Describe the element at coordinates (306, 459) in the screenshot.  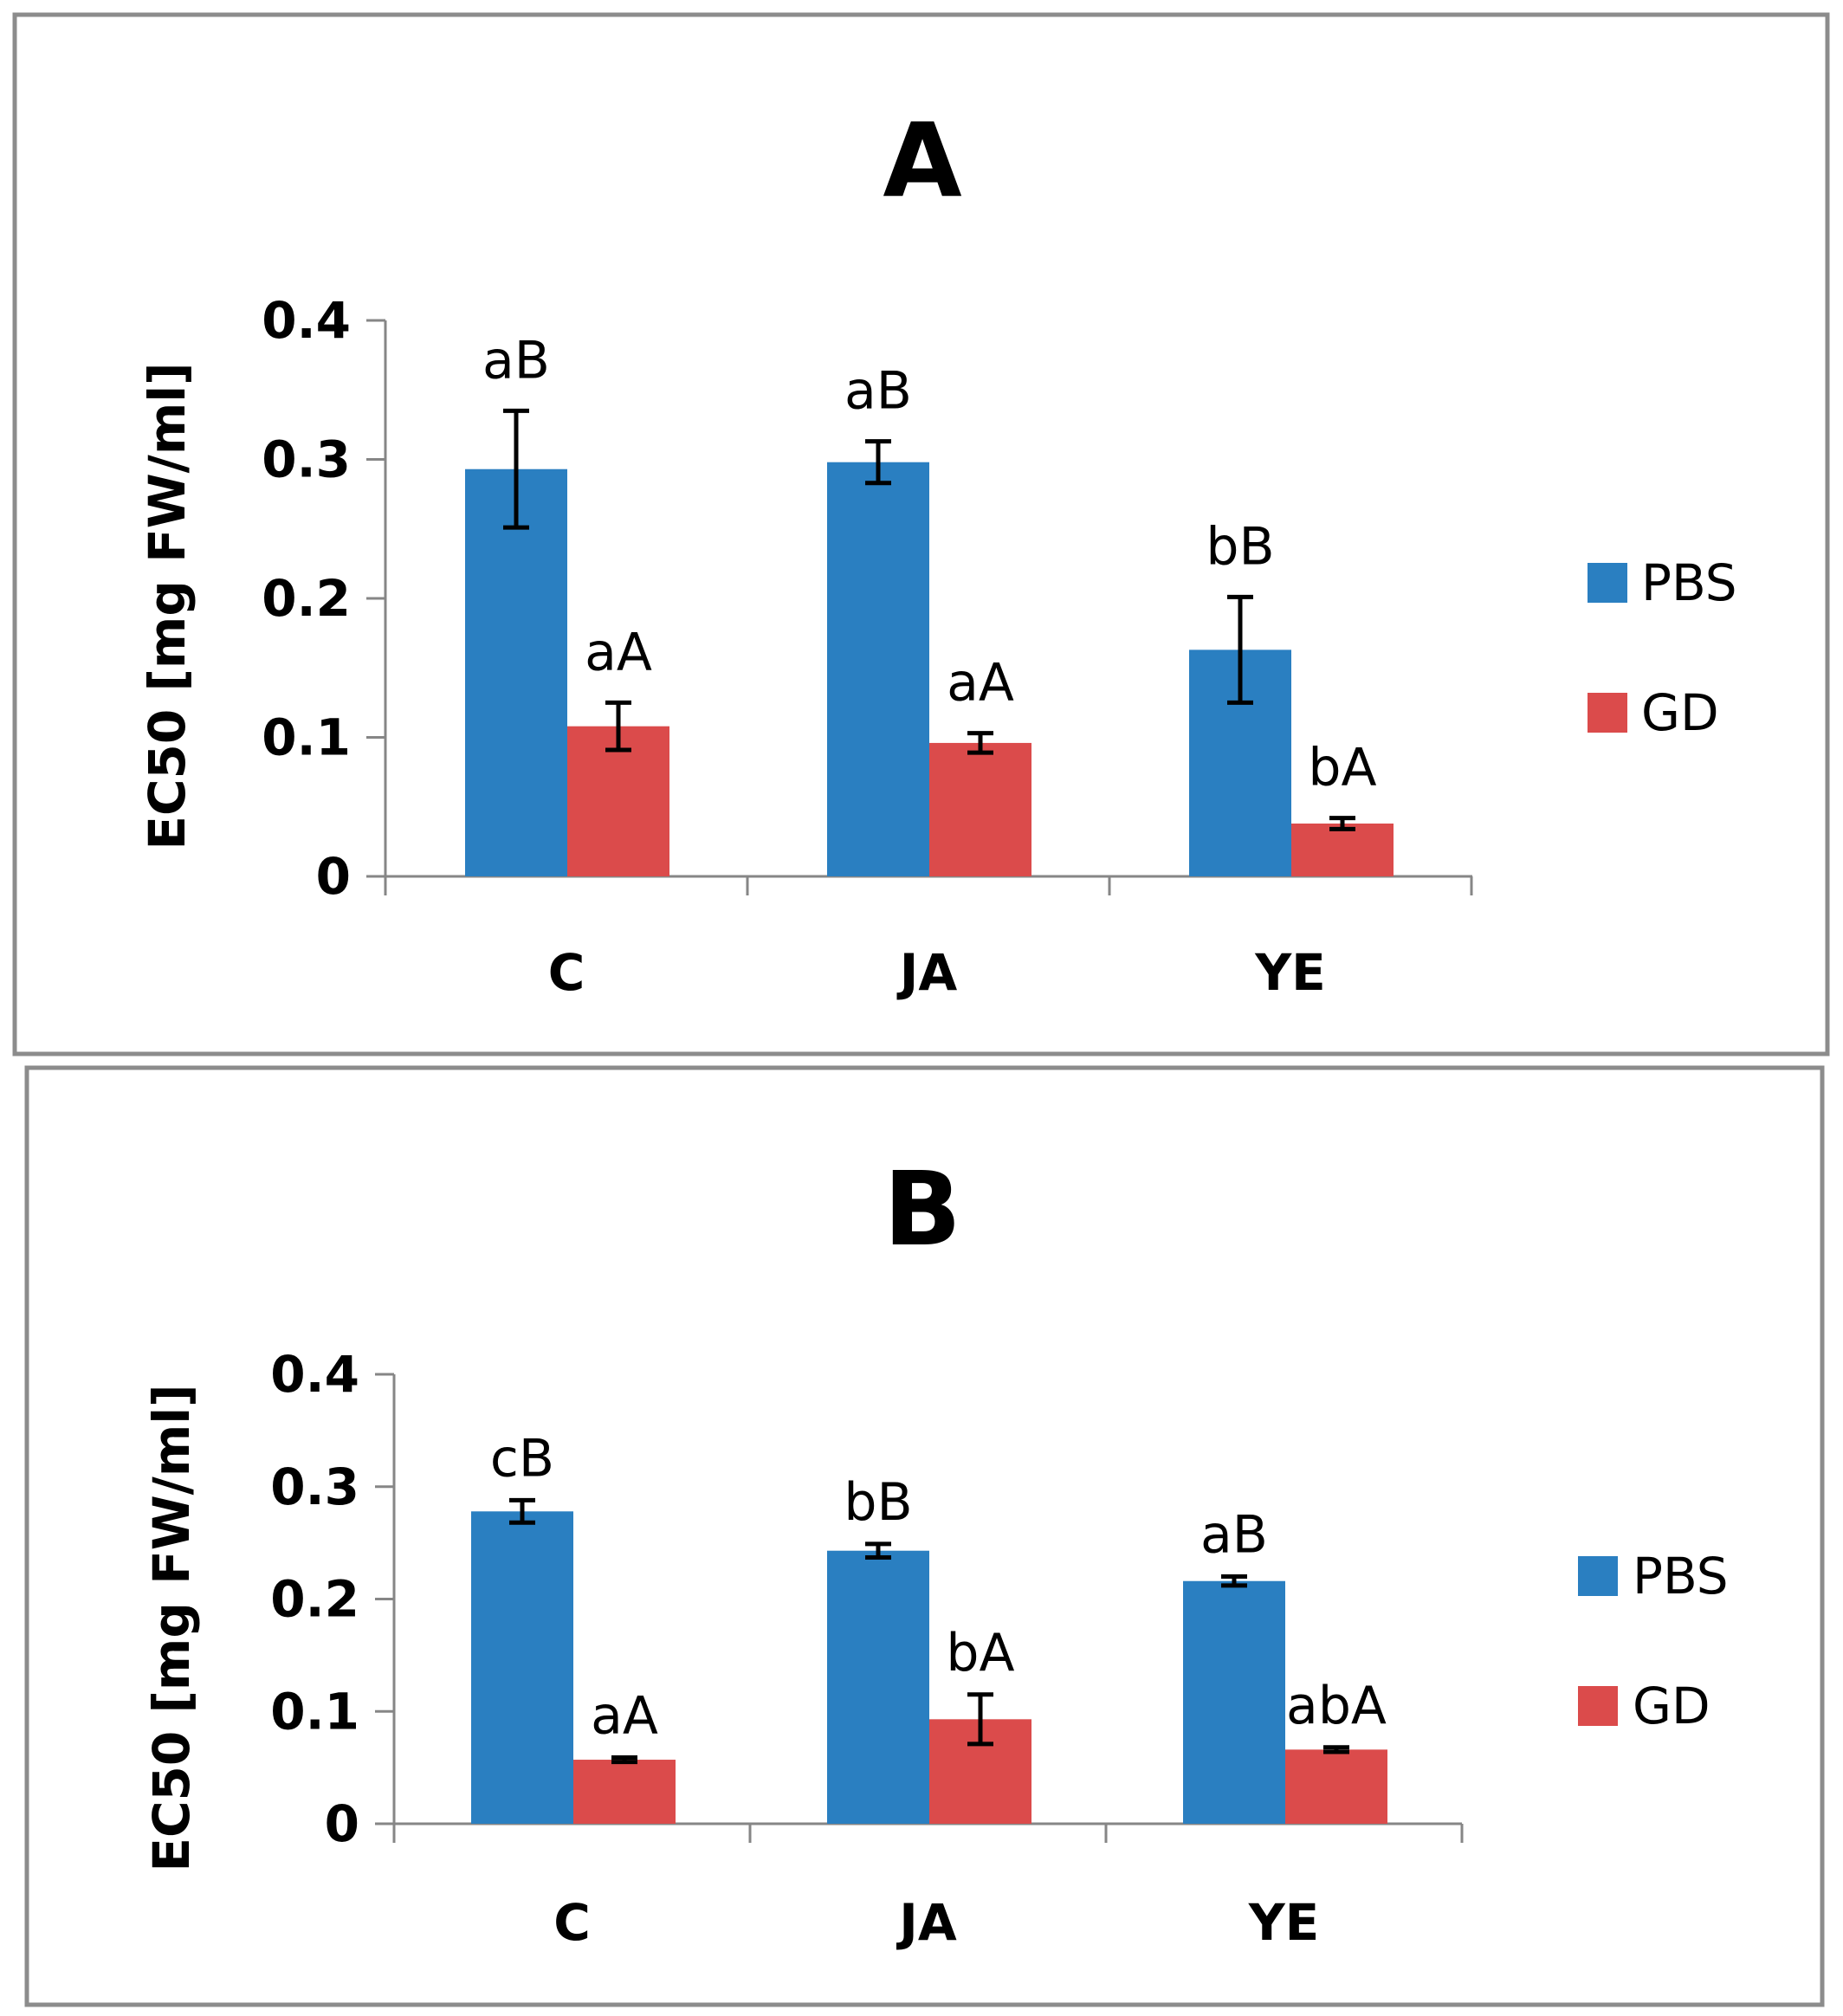
I see `panel-a-y-tick-label: 0.3` at that location.